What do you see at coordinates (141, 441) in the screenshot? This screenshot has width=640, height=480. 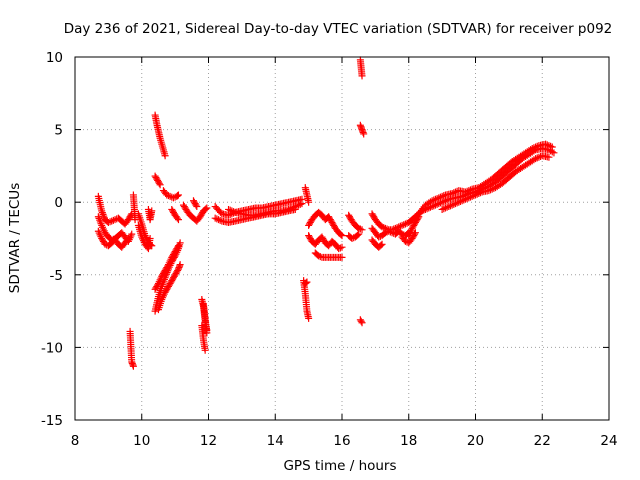 I see `x-tick-label: 10` at bounding box center [141, 441].